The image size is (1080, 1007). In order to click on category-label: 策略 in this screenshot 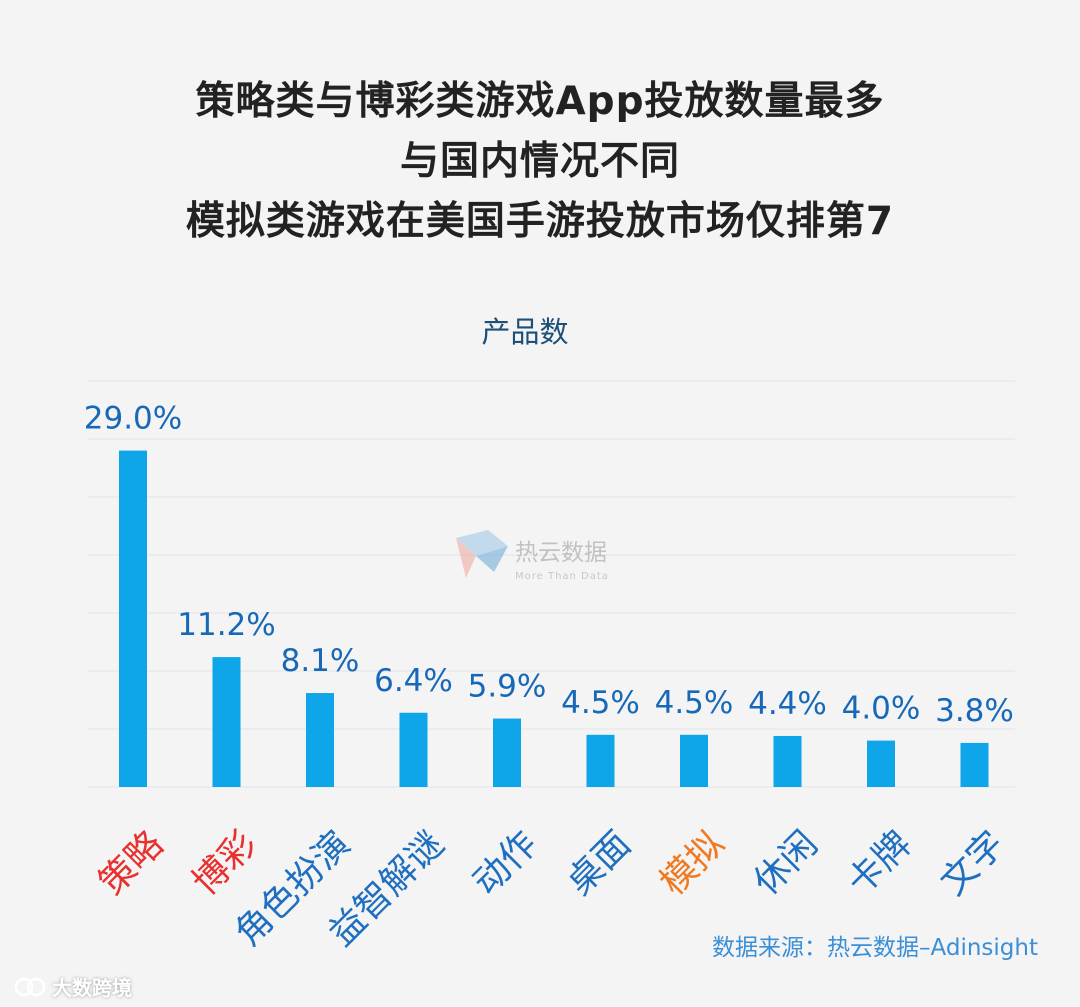, I will do `click(132, 863)`.